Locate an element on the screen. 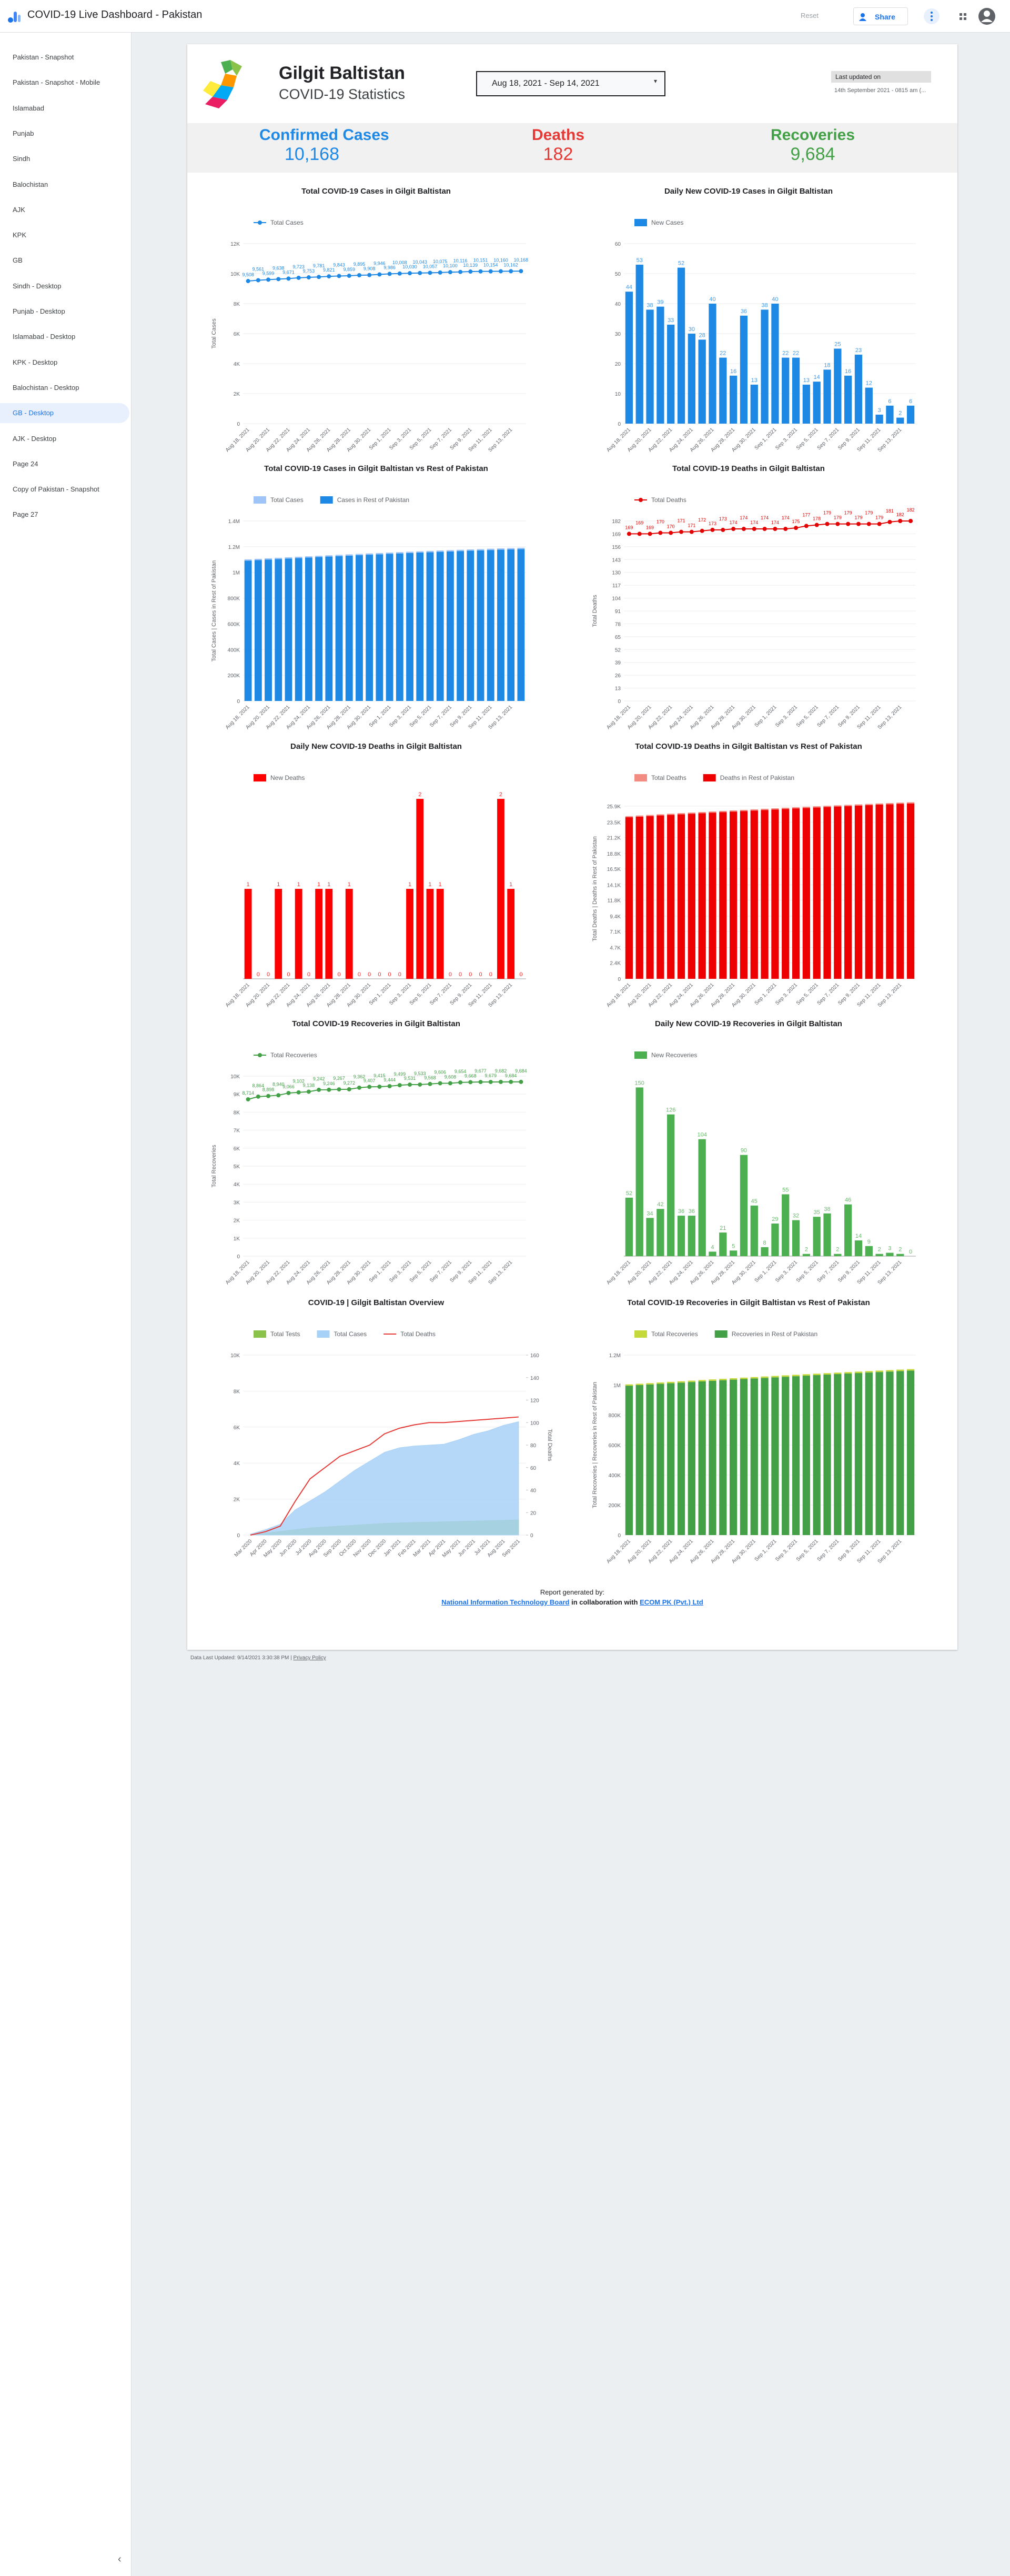 This screenshot has width=1010, height=2576. nav-item: Punjab - Desktop is located at coordinates (39, 311).